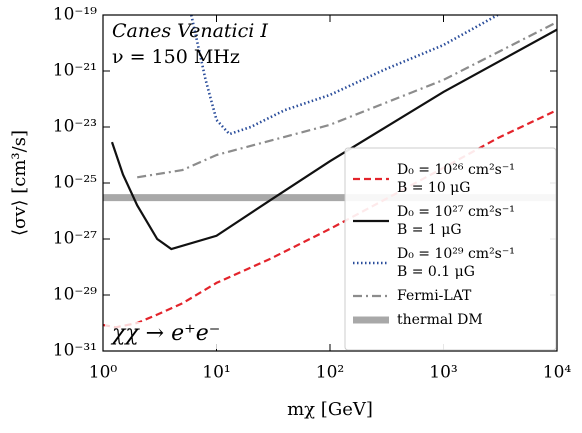  What do you see at coordinates (165, 333) in the screenshot?
I see `annotation: χχ → e⁺e⁻` at bounding box center [165, 333].